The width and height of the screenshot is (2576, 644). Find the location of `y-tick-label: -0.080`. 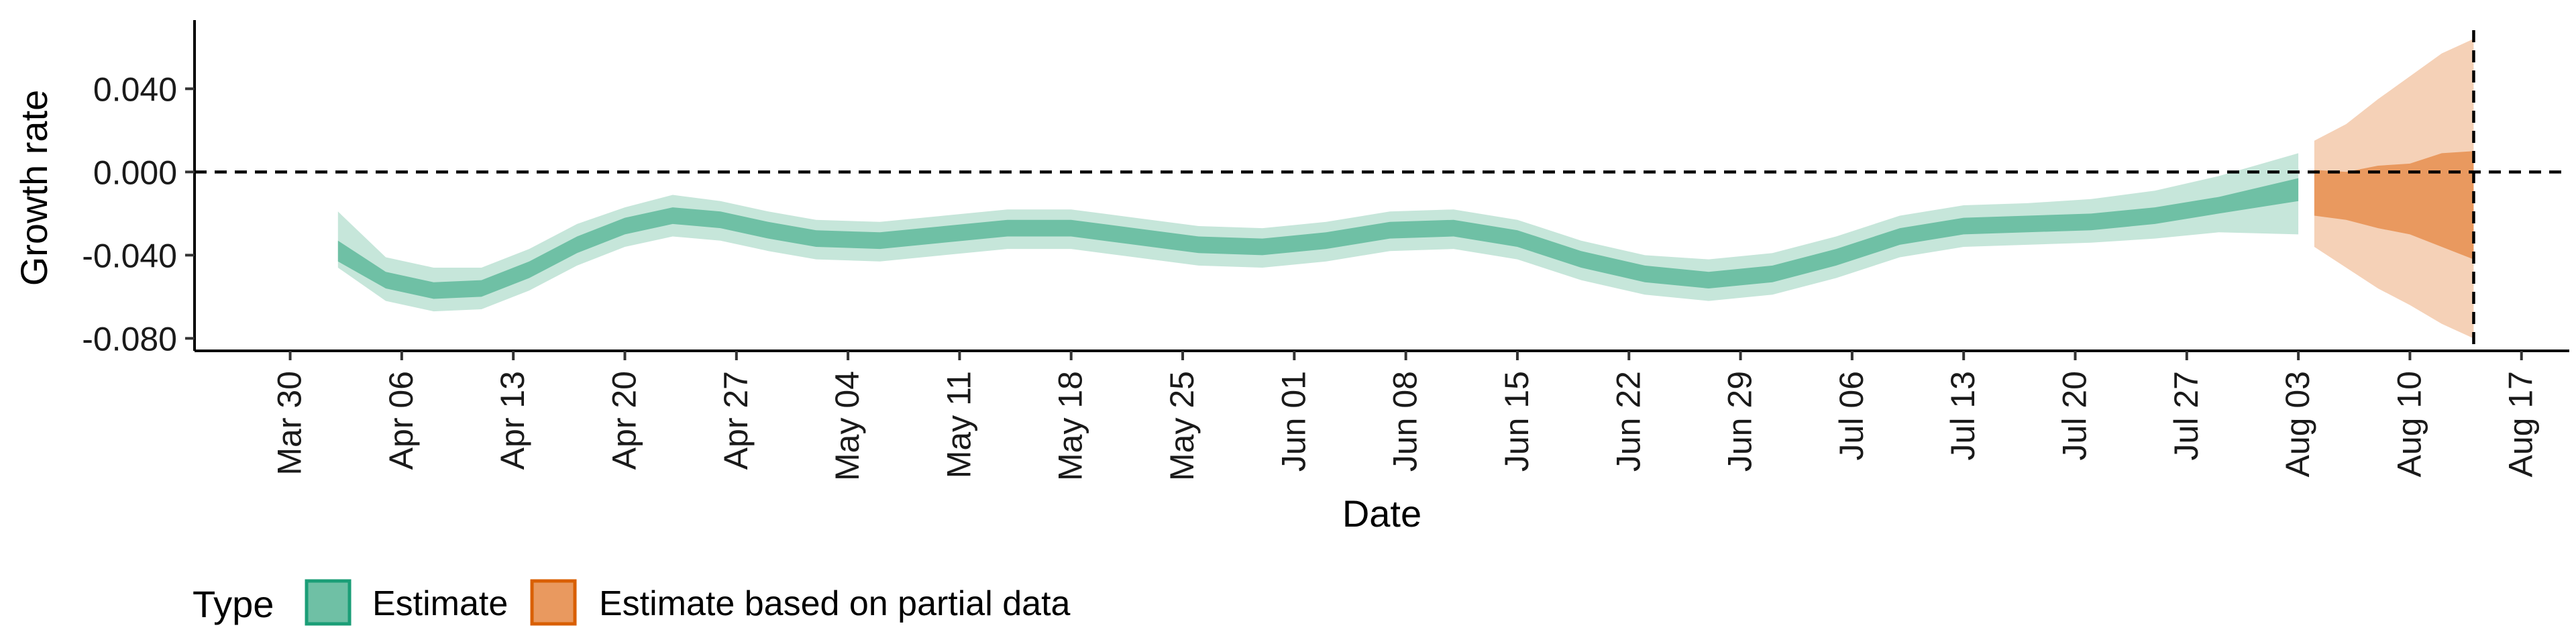

y-tick-label: -0.080 is located at coordinates (129, 339).